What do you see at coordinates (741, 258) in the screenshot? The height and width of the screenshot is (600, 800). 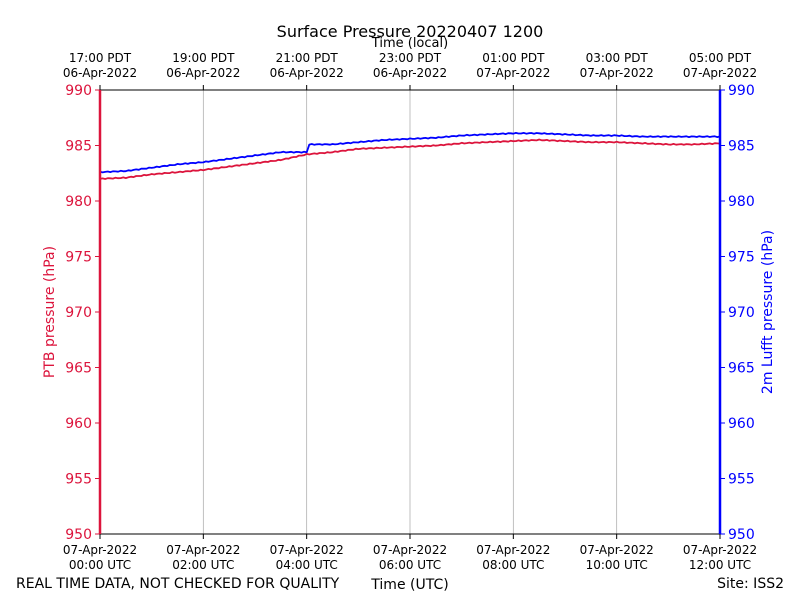 I see `y-tick-label-right: 975` at bounding box center [741, 258].